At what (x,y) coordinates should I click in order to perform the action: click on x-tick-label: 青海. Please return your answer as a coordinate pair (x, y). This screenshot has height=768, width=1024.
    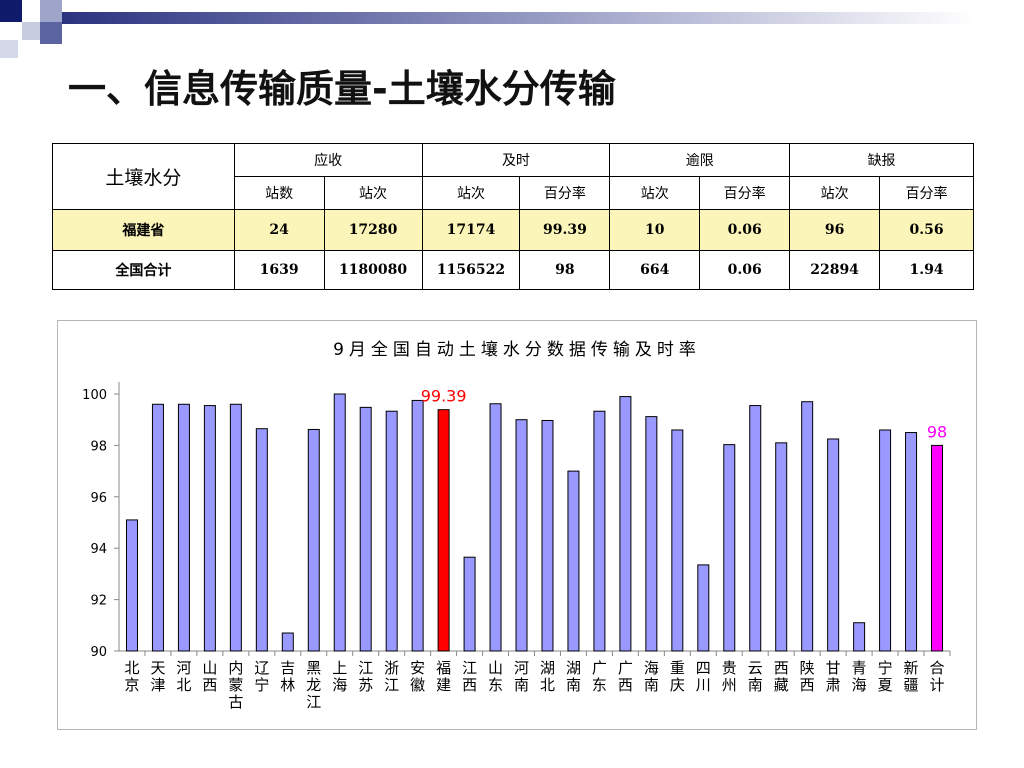
    Looking at the image, I should click on (859, 676).